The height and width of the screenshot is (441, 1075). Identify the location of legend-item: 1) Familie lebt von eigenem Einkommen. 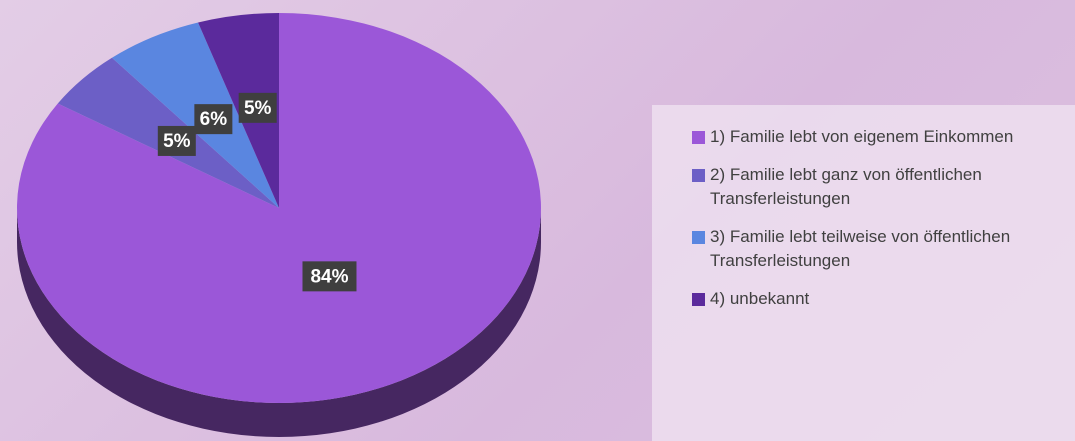
(873, 137).